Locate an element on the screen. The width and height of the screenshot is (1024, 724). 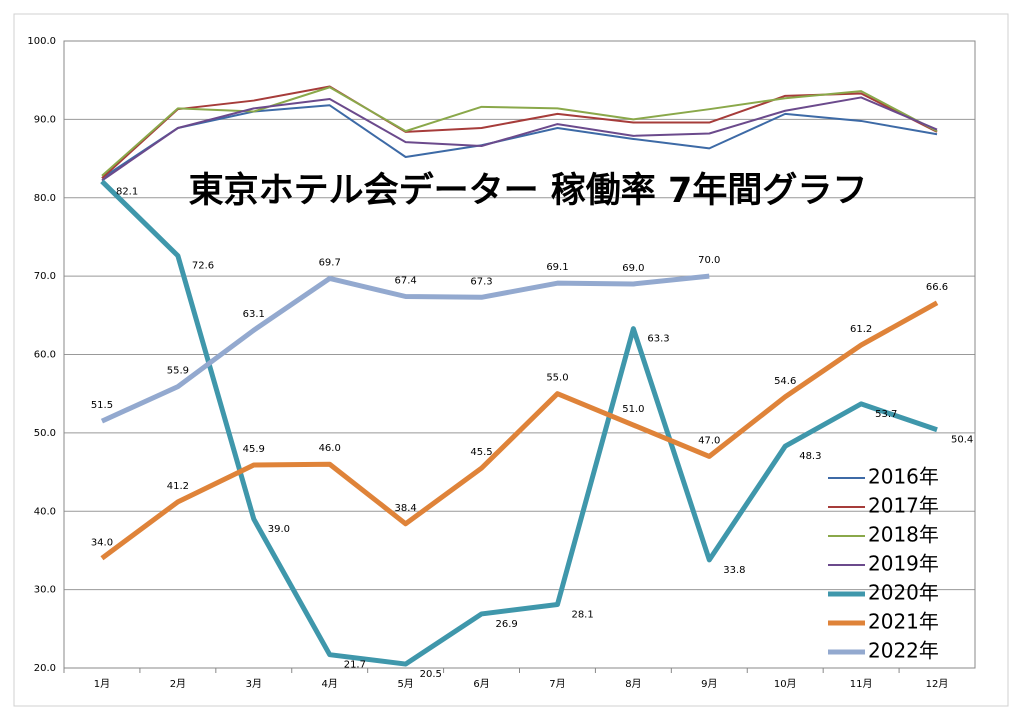
data-label: 53.7 is located at coordinates (886, 414).